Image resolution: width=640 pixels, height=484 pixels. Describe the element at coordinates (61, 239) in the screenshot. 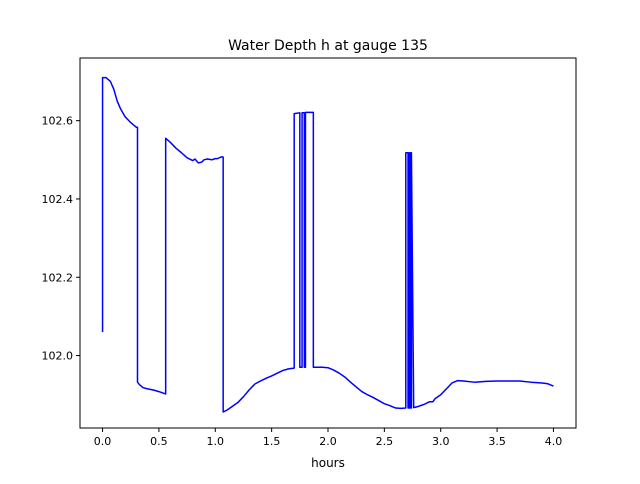

I see `y-axis-ticks: 102.0 102.2 102.4 102.6` at that location.